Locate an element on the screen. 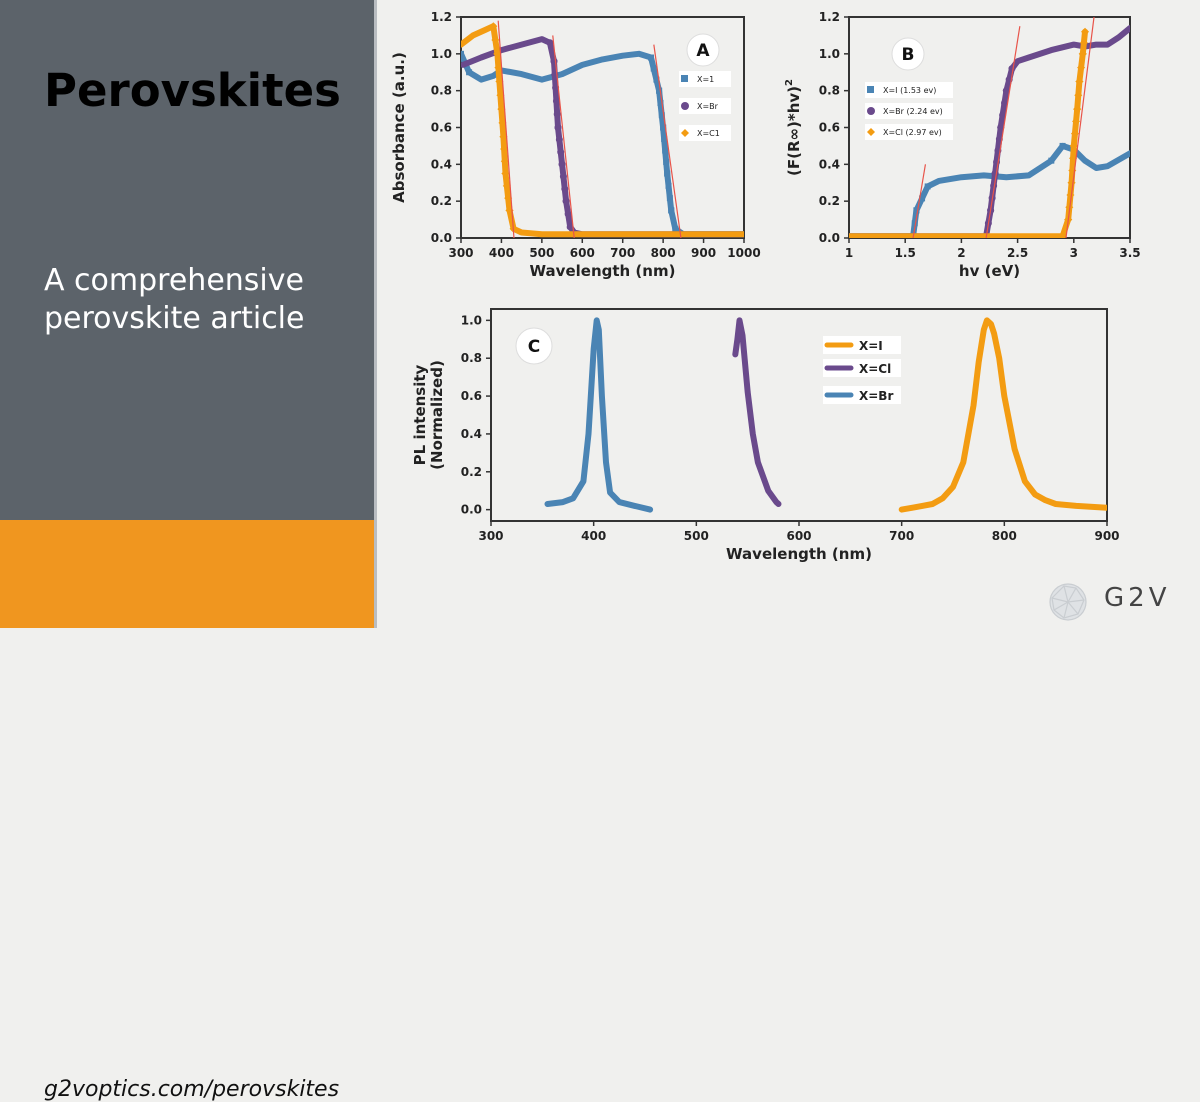 This screenshot has height=1102, width=1200. panel-label: A is located at coordinates (703, 51).